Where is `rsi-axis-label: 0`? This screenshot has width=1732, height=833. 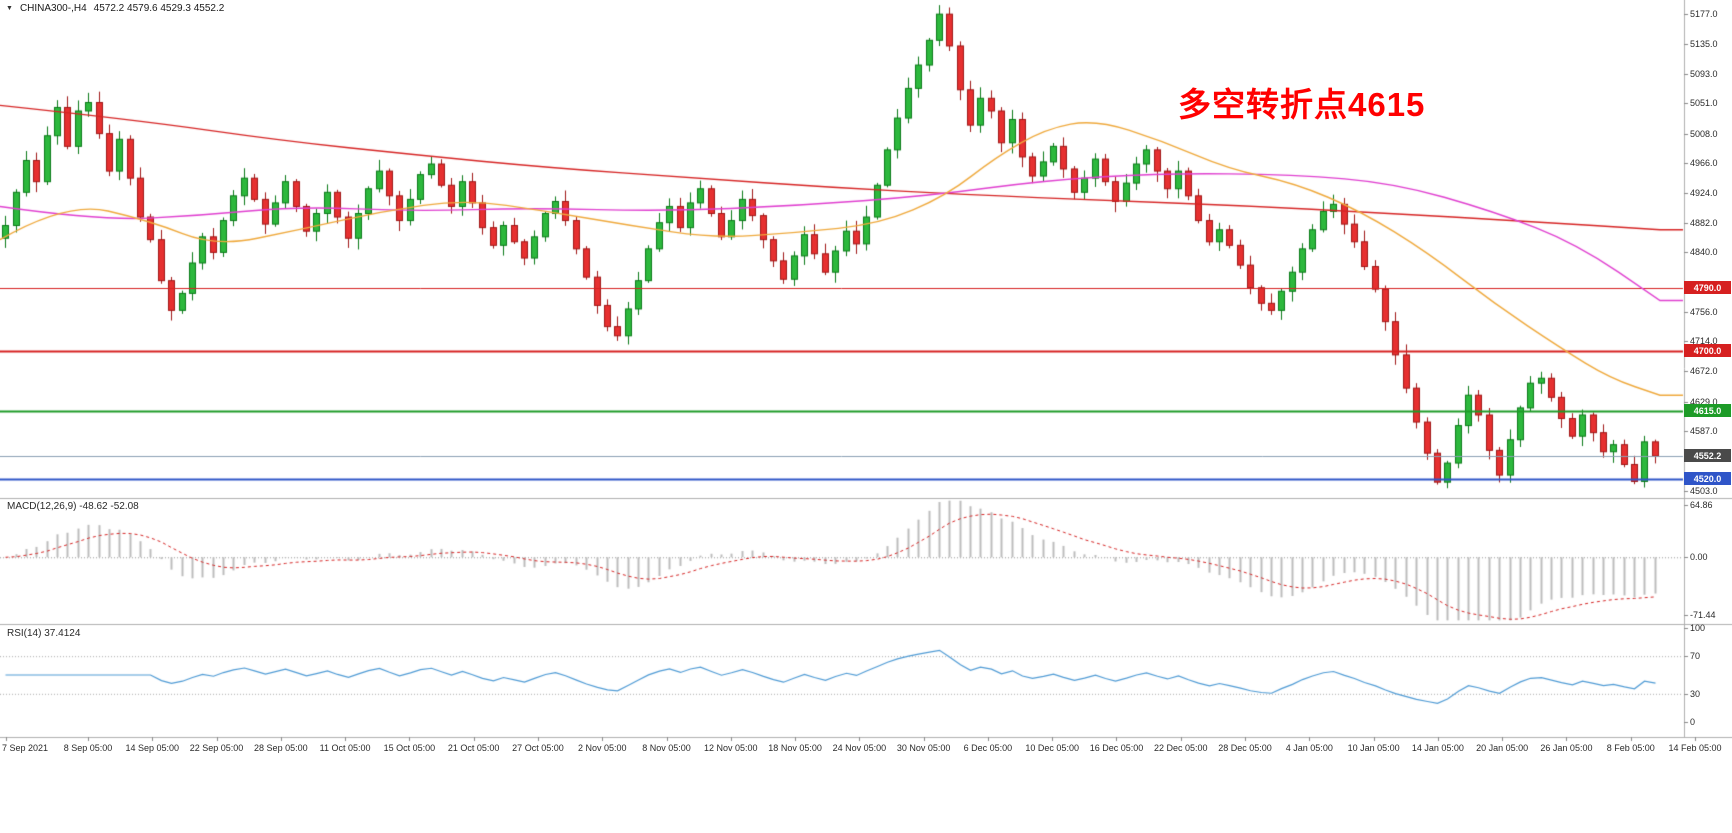
rsi-axis-label: 0 is located at coordinates (1693, 722).